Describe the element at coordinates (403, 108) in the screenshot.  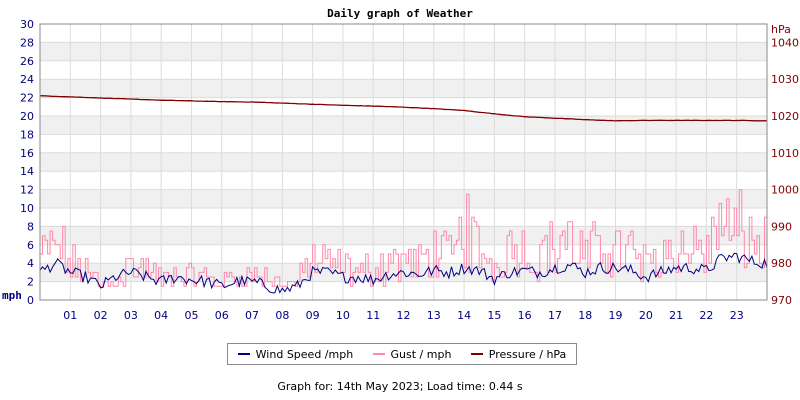
I see `series-line-pressure` at that location.